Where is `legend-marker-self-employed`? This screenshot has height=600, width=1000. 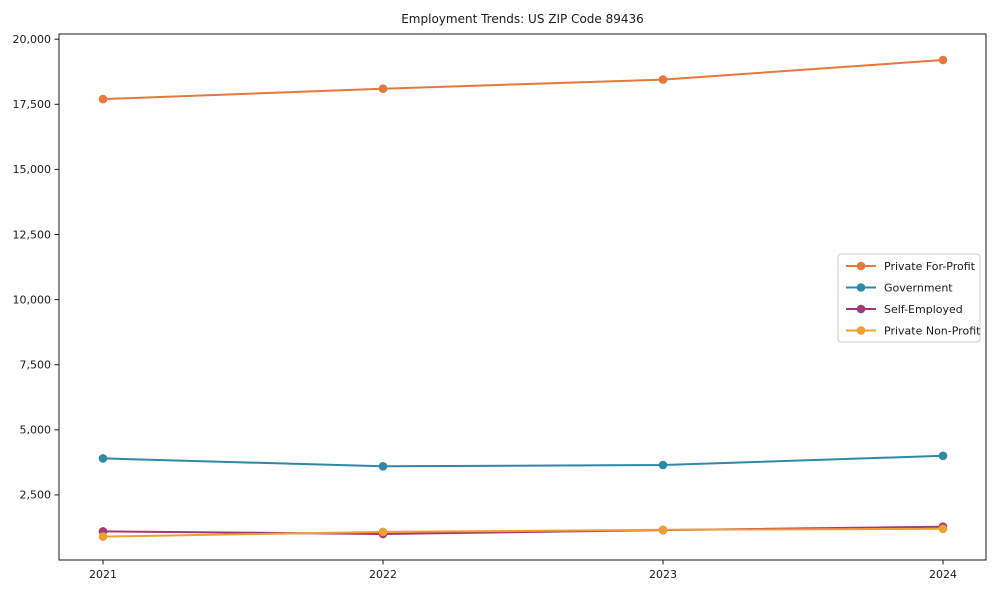
legend-marker-self-employed is located at coordinates (861, 309).